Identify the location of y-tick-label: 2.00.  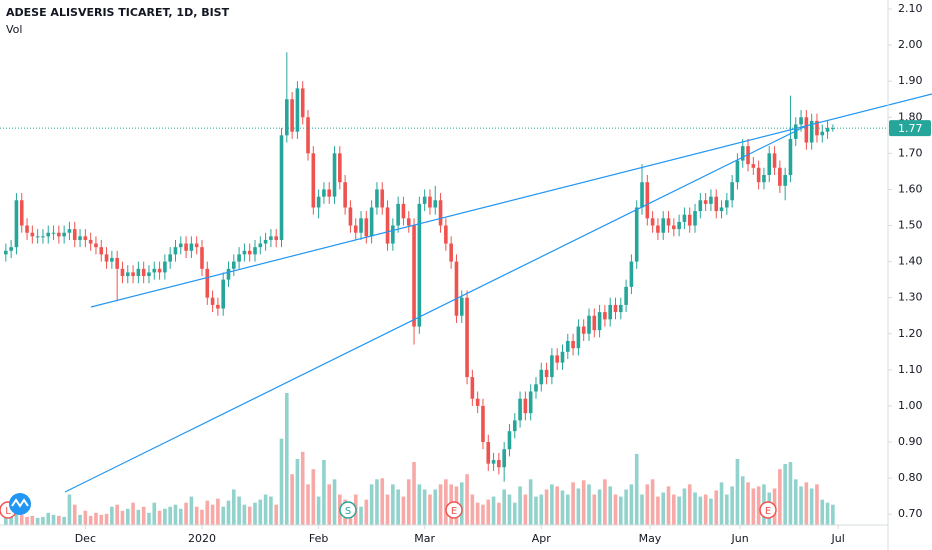
(910, 44).